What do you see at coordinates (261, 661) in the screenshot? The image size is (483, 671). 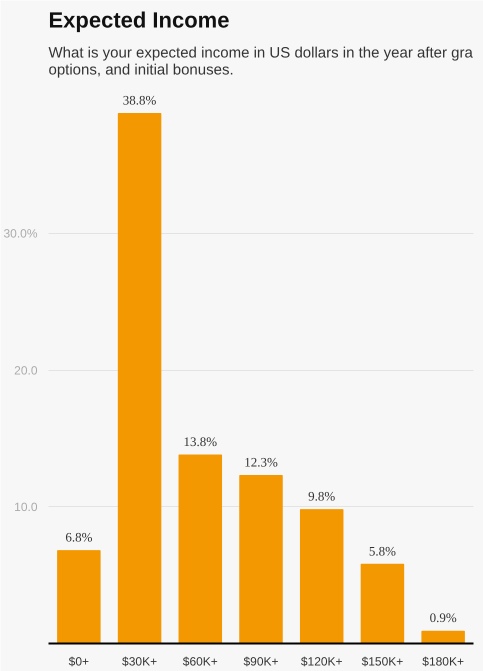 I see `x-tick-label: $90K+` at bounding box center [261, 661].